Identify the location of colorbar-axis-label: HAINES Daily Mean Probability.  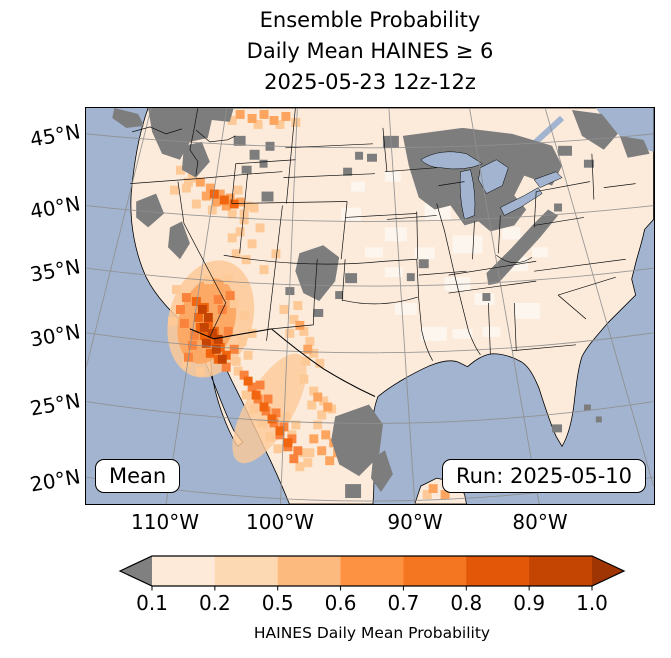
(372, 633).